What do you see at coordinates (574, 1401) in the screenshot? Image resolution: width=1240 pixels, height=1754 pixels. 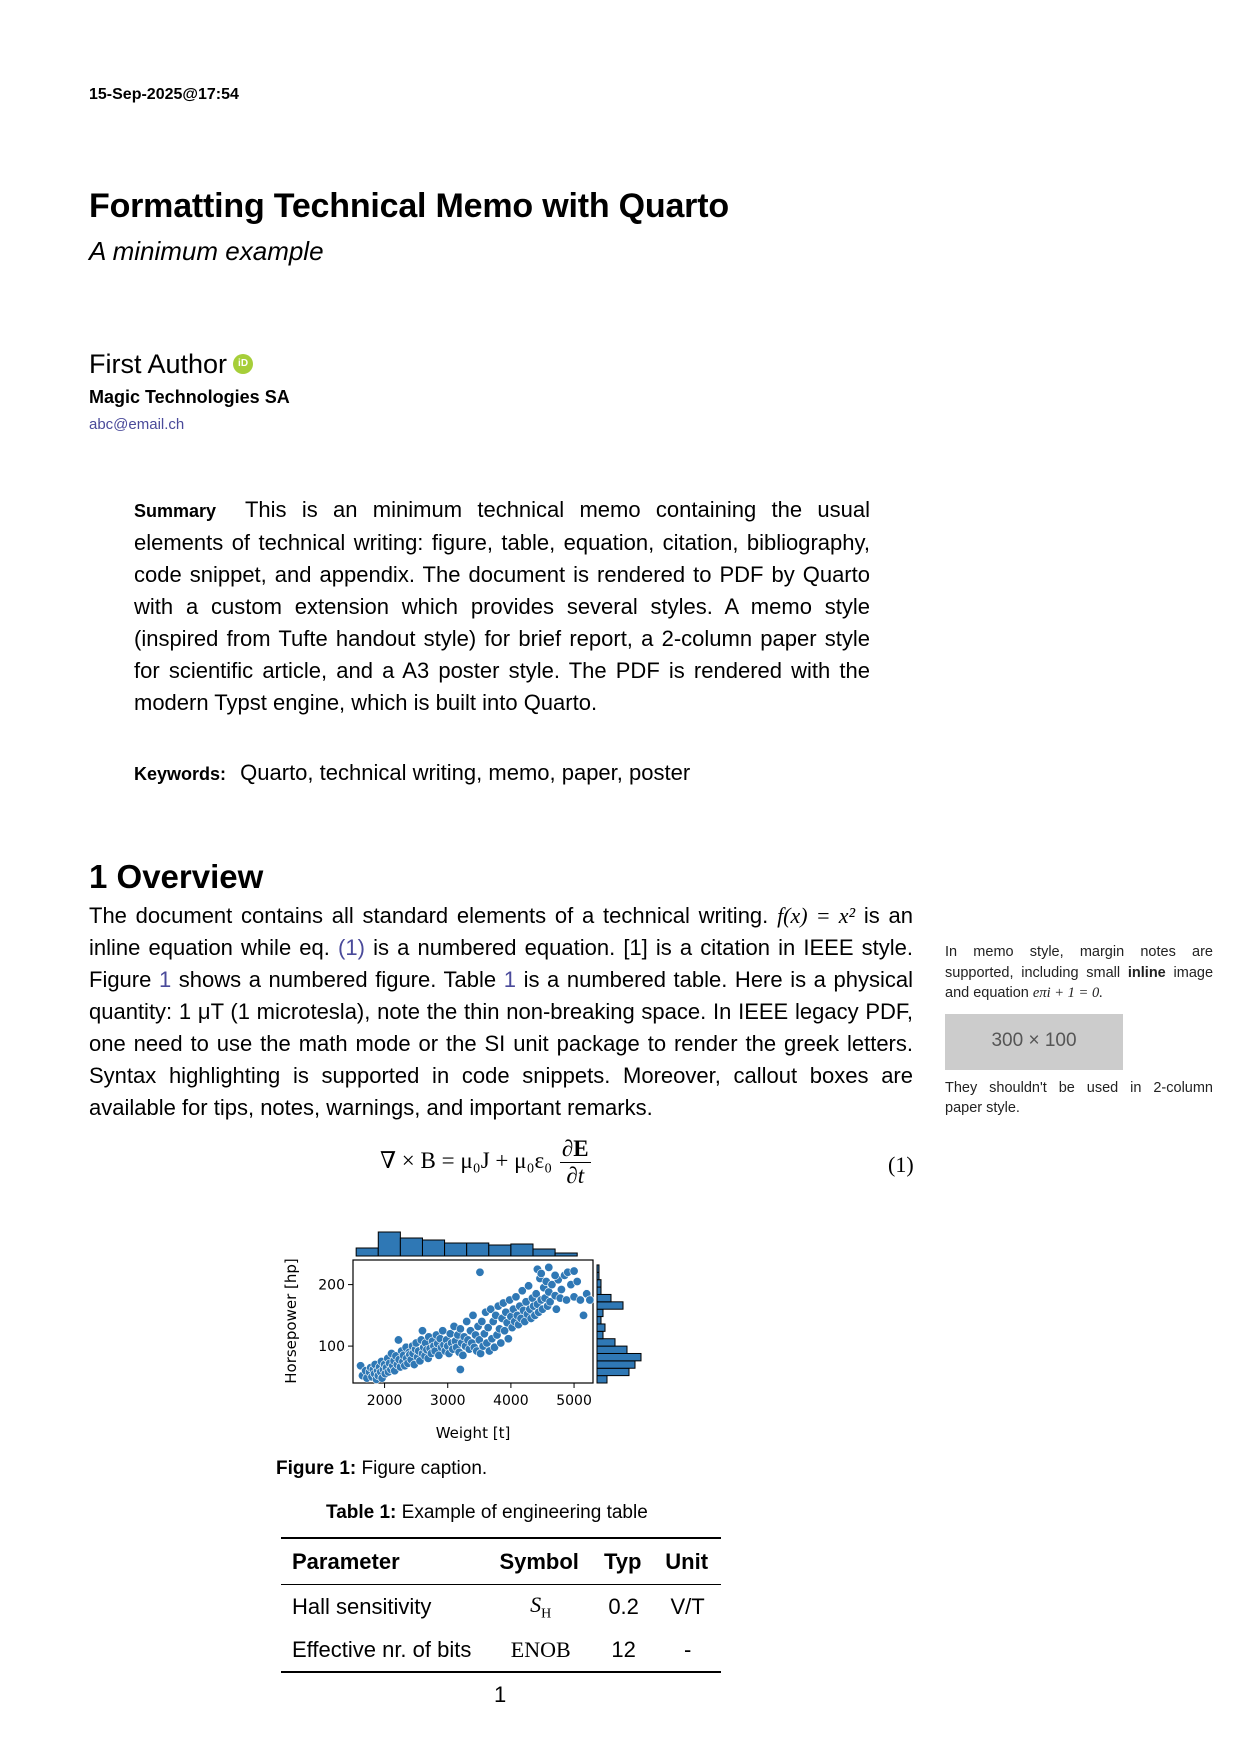 I see `x-tick-label: 5000` at bounding box center [574, 1401].